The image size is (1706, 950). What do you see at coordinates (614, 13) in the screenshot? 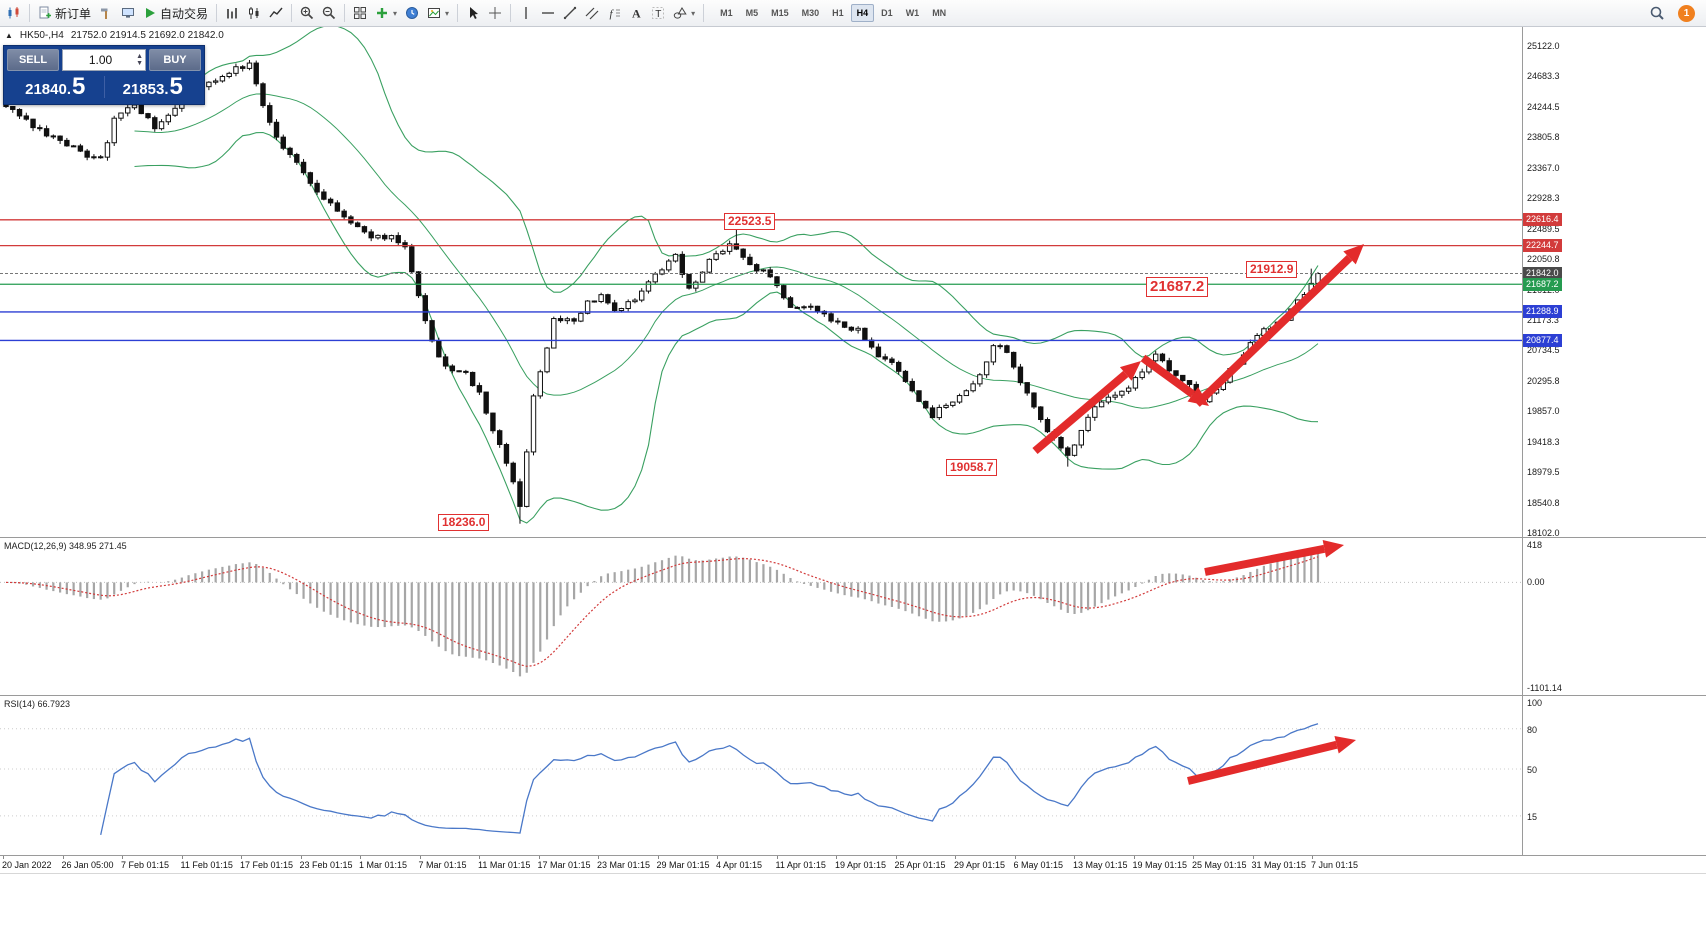
I see `fibonacci-icon: f` at bounding box center [614, 13].